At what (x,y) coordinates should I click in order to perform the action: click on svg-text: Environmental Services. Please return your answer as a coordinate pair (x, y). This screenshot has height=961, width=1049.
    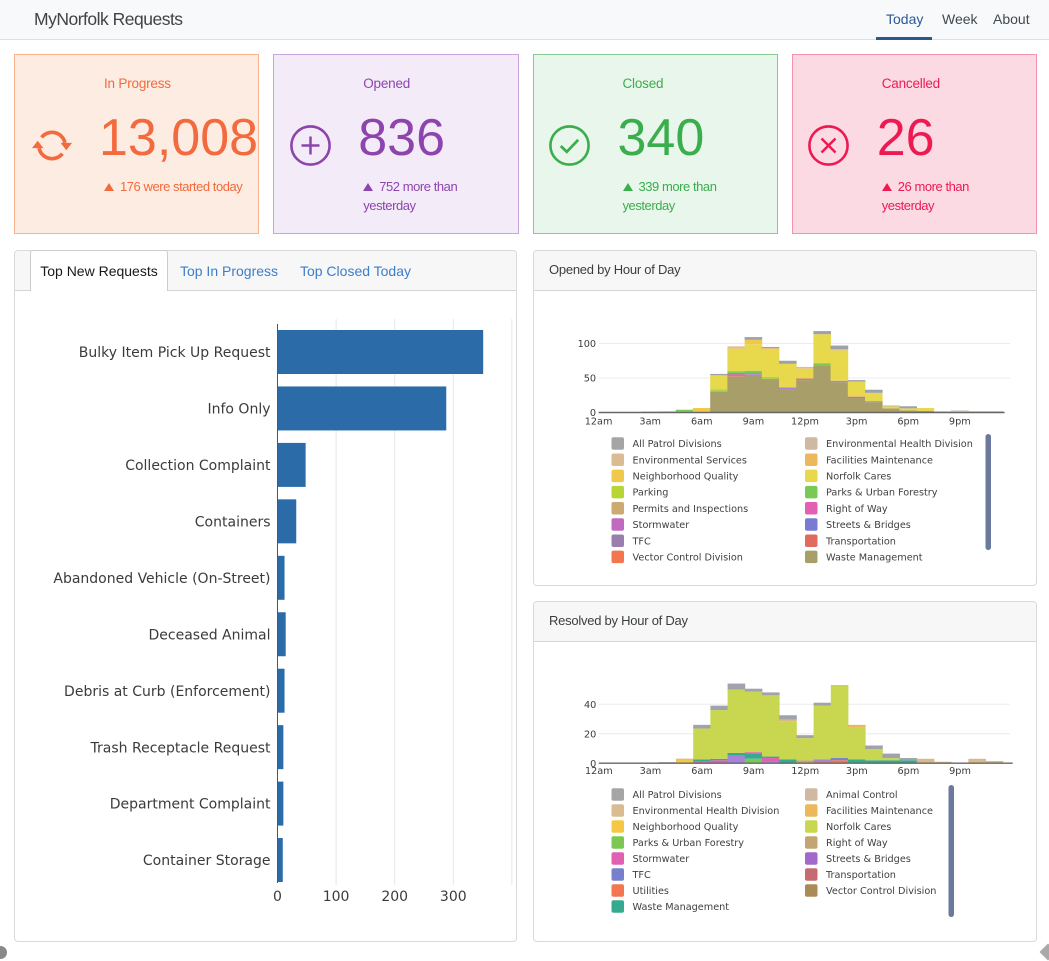
    Looking at the image, I should click on (690, 460).